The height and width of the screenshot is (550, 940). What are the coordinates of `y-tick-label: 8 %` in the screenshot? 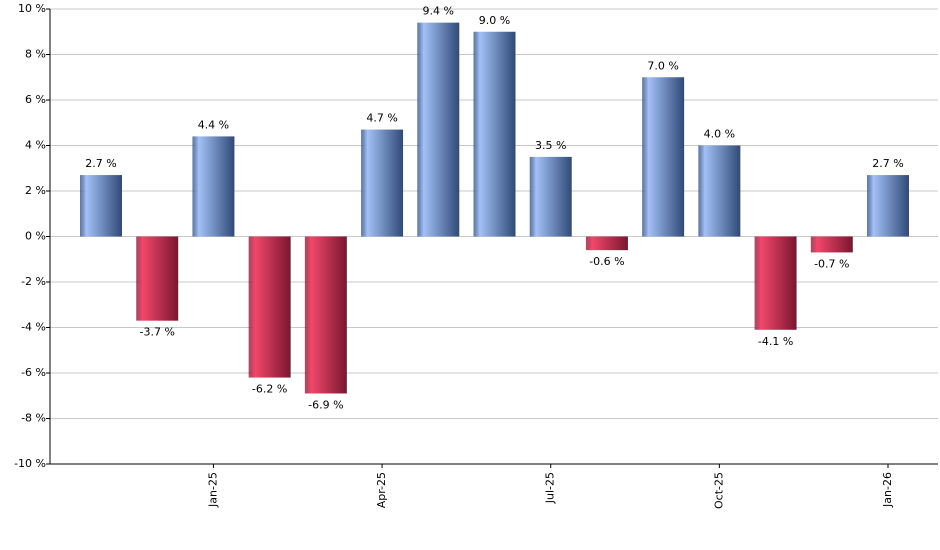 It's located at (35, 54).